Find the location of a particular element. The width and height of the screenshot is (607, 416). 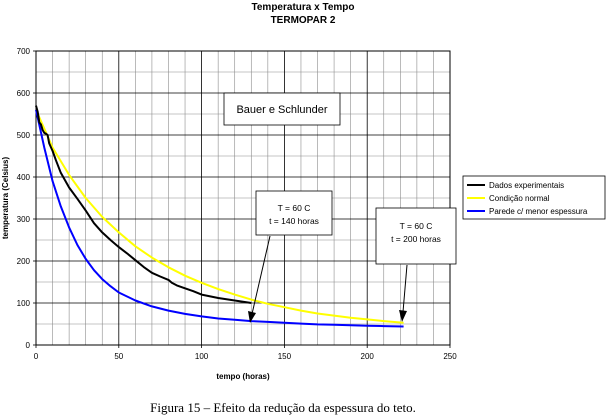

chart-subtitle: TERMOPAR 2 is located at coordinates (303, 20).